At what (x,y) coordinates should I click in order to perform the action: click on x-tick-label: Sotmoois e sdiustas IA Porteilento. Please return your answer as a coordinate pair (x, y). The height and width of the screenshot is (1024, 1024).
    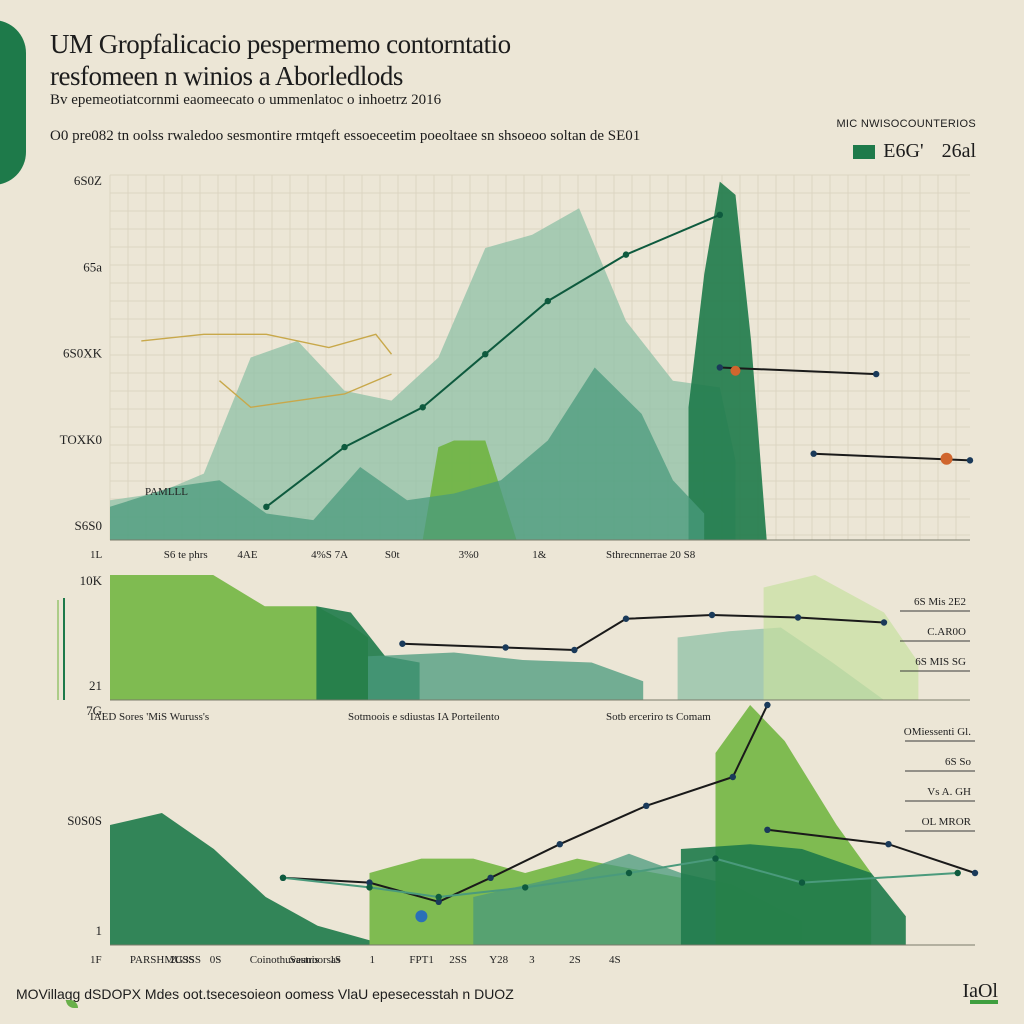
    Looking at the image, I should click on (424, 717).